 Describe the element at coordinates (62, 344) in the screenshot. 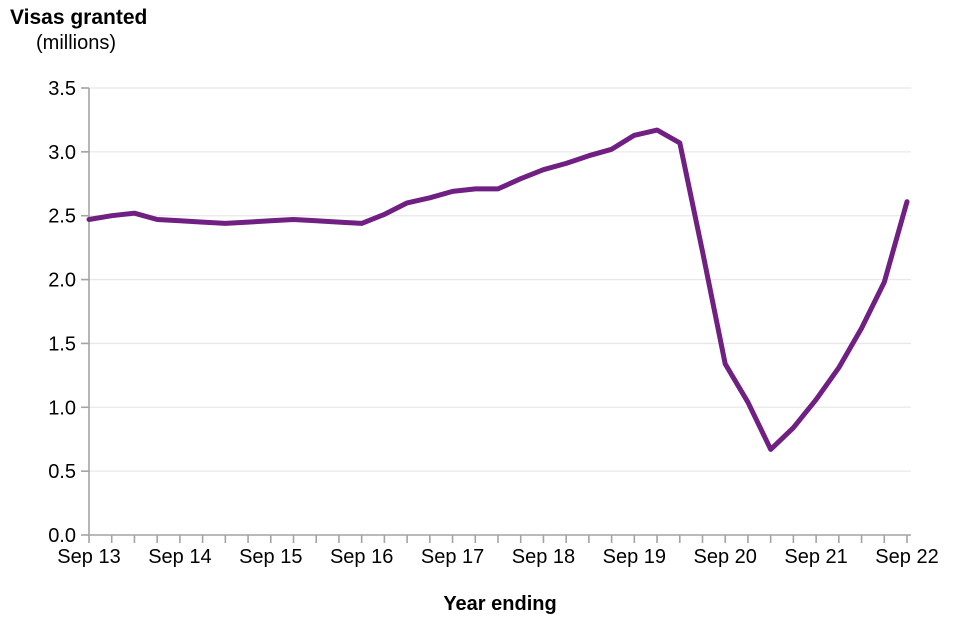

I see `y-tick-label: 1.5` at that location.